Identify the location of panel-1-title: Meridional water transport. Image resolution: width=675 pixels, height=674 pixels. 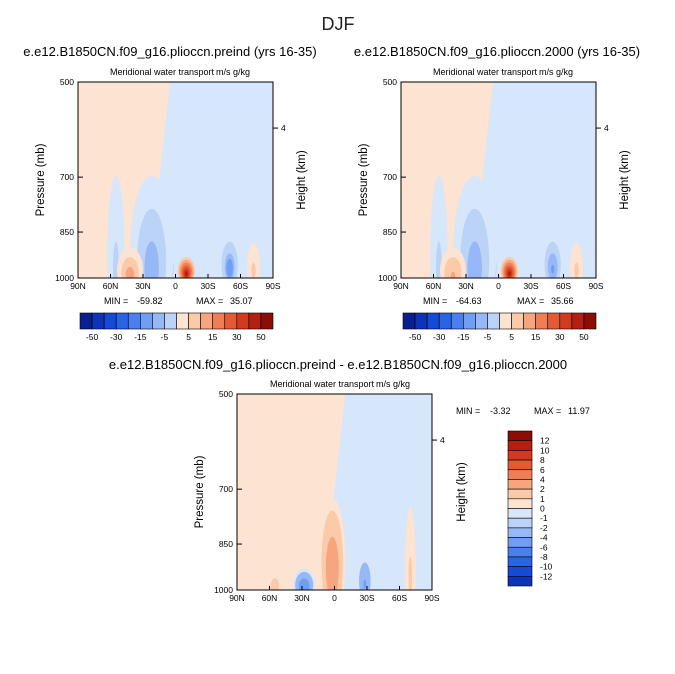
(162, 72).